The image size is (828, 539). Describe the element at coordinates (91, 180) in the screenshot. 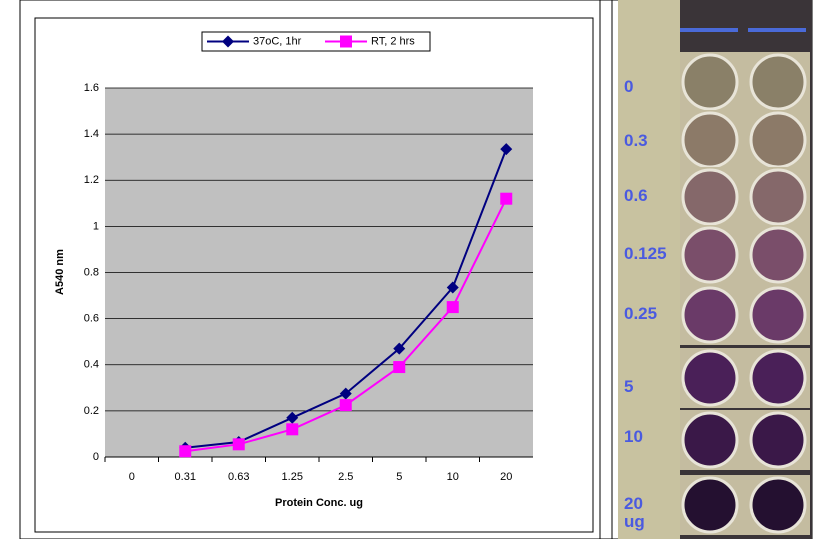

I see `y-tick-label: 1.2` at that location.